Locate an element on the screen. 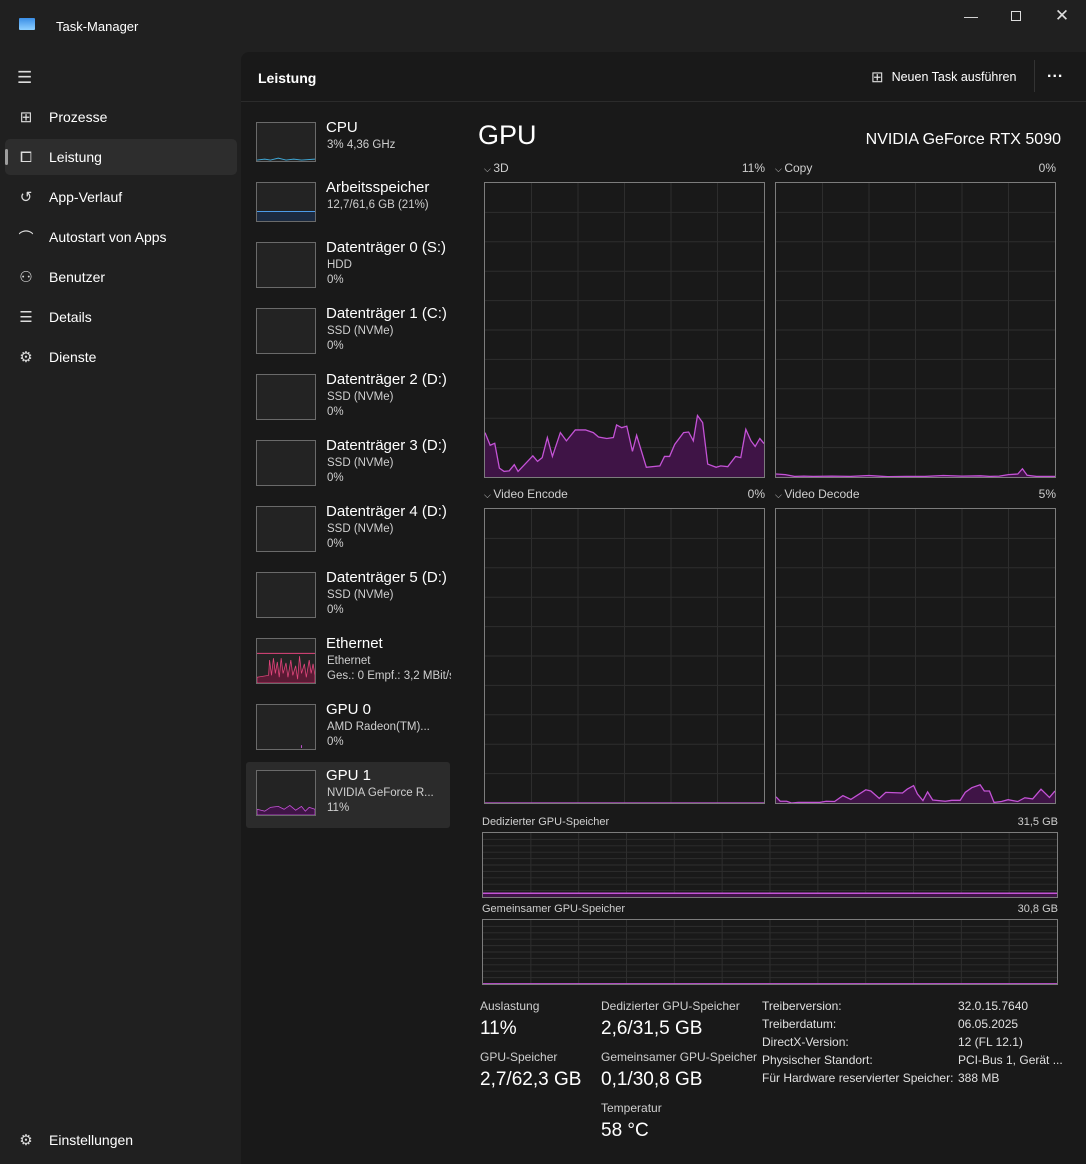 Image resolution: width=1086 pixels, height=1164 pixels. sidebar-item-label: Einstellungen is located at coordinates (91, 1140).